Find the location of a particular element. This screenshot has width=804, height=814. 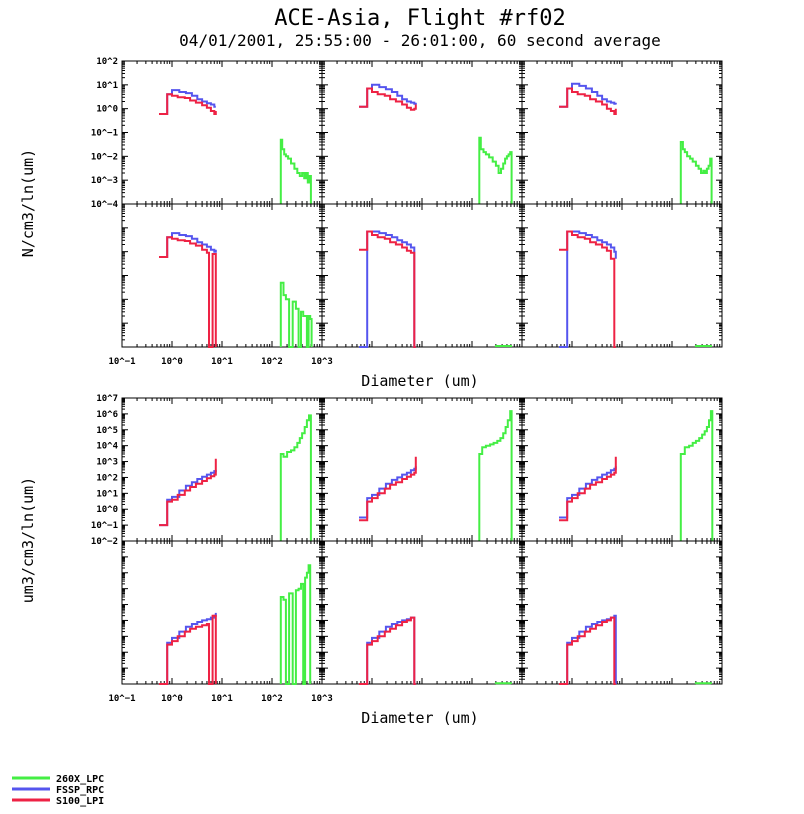

volume-xlabel: Diameter (um) is located at coordinates (419, 718).